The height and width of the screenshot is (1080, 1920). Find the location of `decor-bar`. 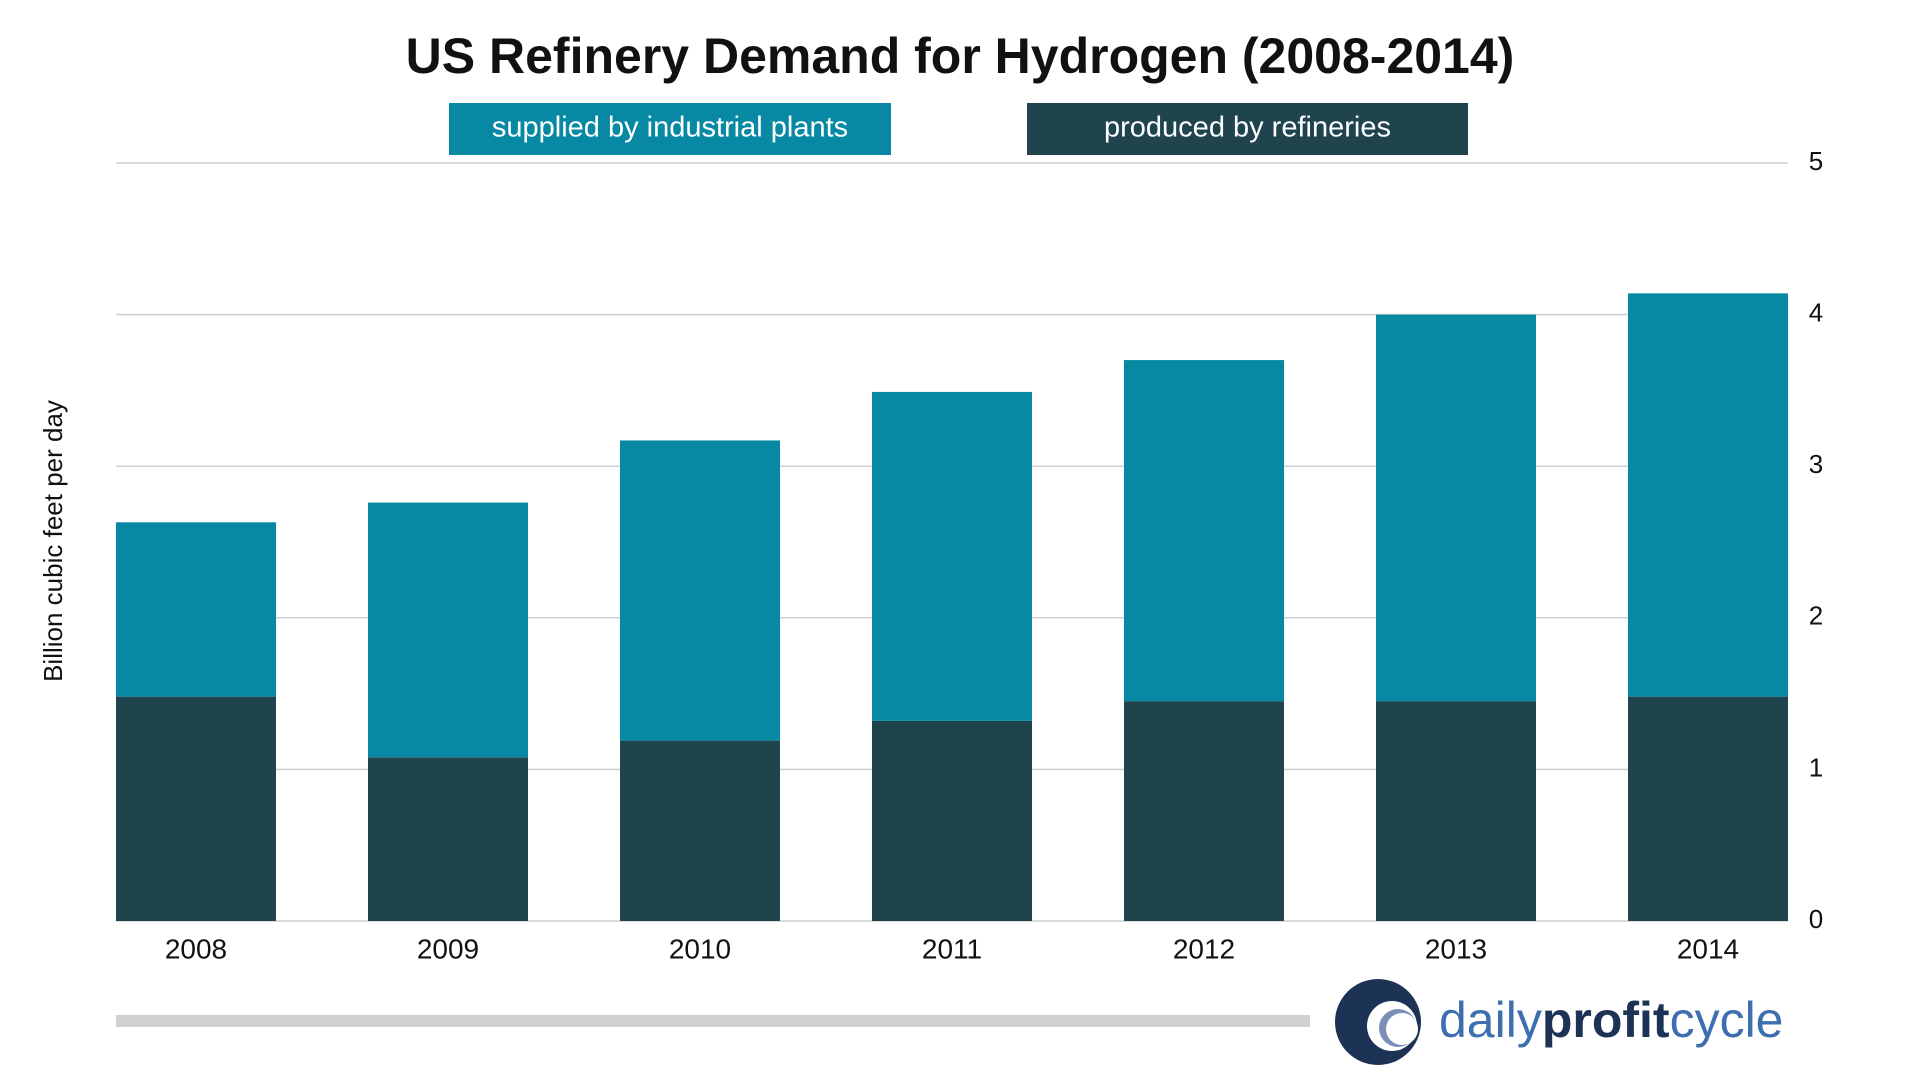

decor-bar is located at coordinates (713, 1021).